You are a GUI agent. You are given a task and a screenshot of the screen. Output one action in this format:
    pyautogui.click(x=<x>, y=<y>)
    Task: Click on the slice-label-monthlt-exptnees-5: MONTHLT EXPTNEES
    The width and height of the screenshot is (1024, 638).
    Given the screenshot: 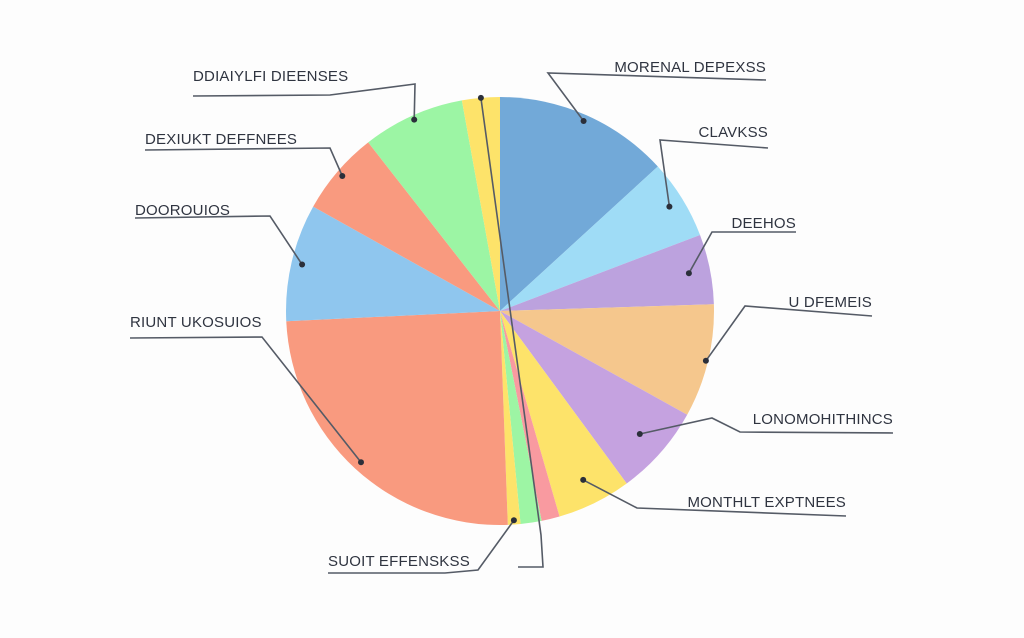 What is the action you would take?
    pyautogui.click(x=766, y=502)
    